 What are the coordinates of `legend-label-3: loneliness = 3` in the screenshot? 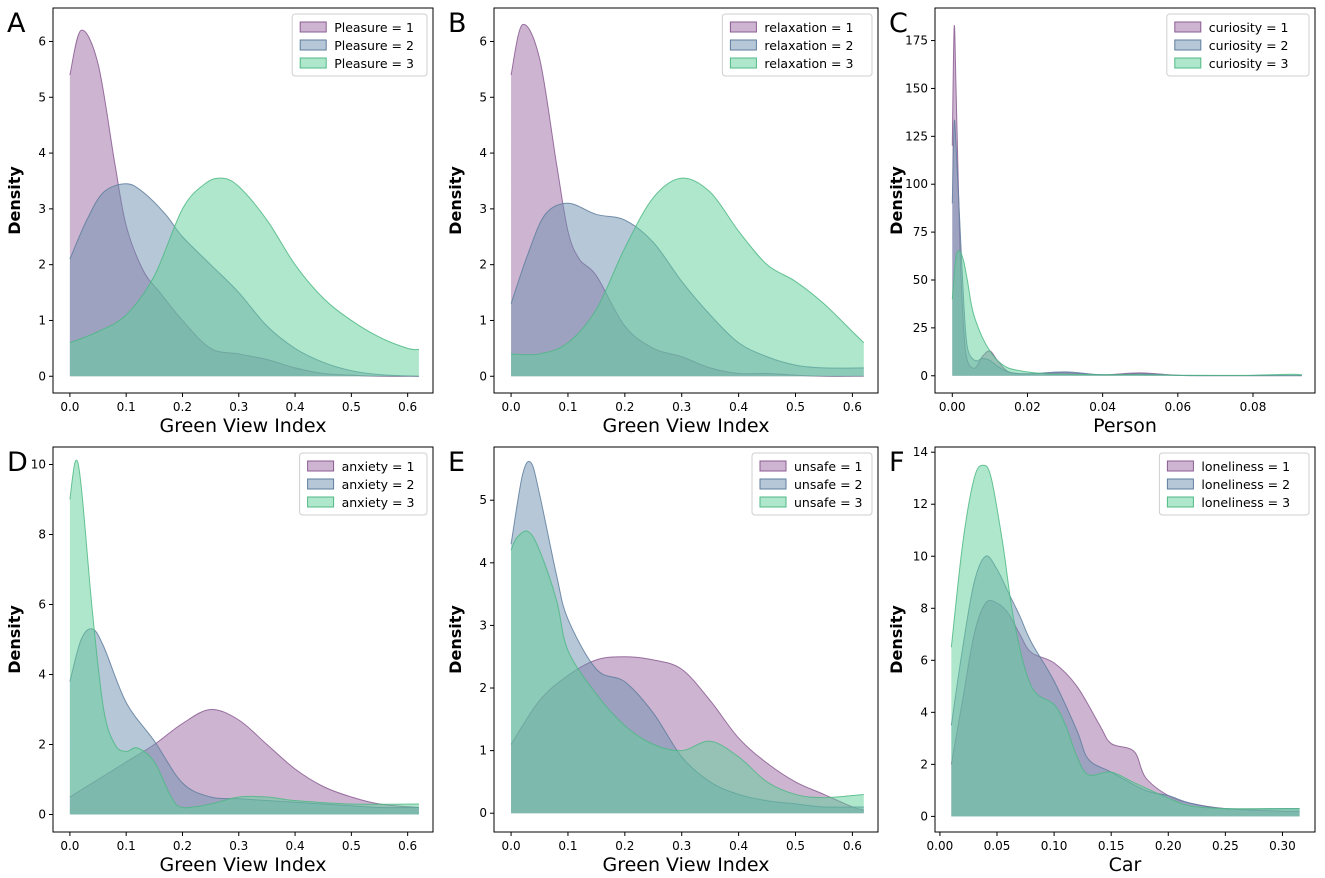 It's located at (1245, 502).